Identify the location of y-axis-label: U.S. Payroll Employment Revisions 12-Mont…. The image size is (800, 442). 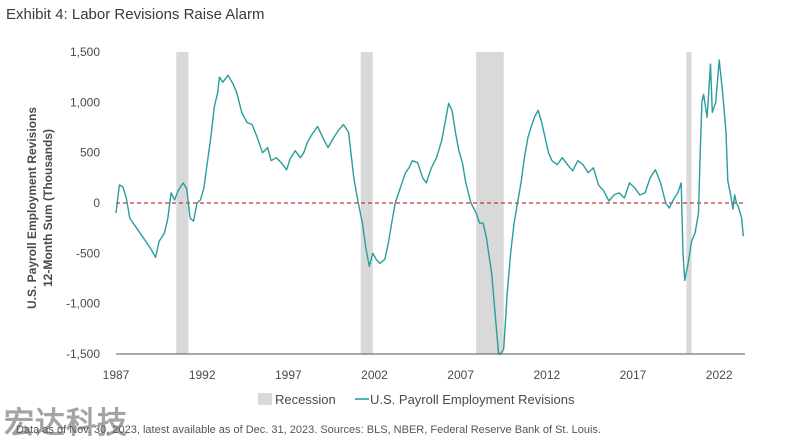
(40, 208).